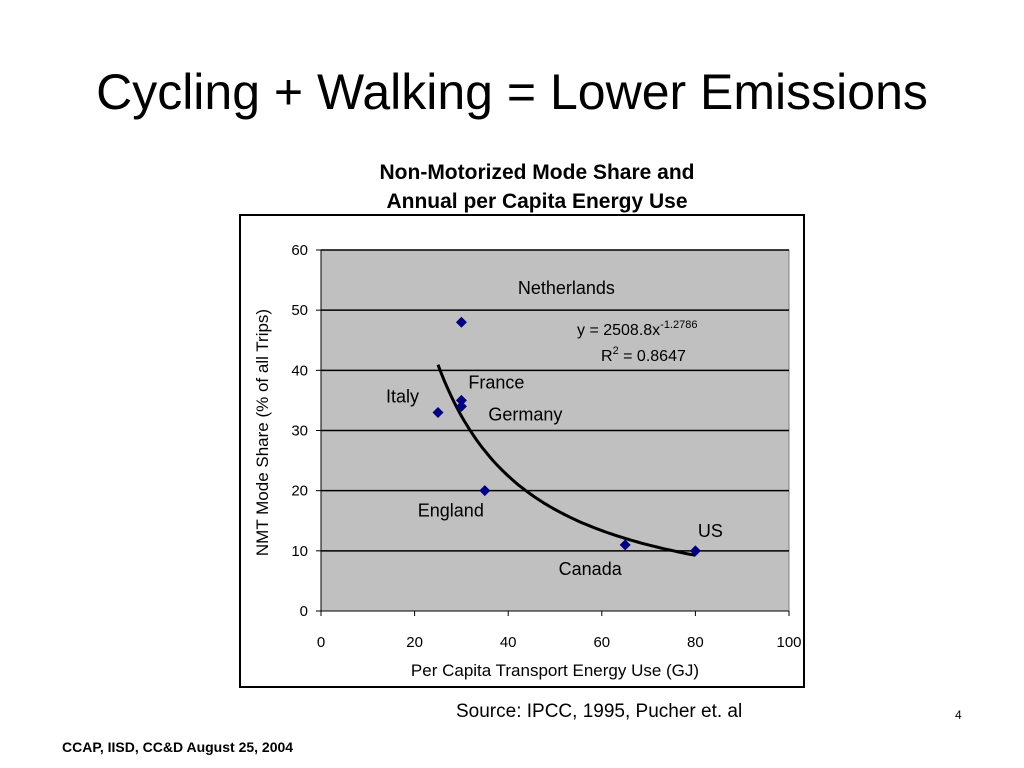  I want to click on power-trendline, so click(566, 460).